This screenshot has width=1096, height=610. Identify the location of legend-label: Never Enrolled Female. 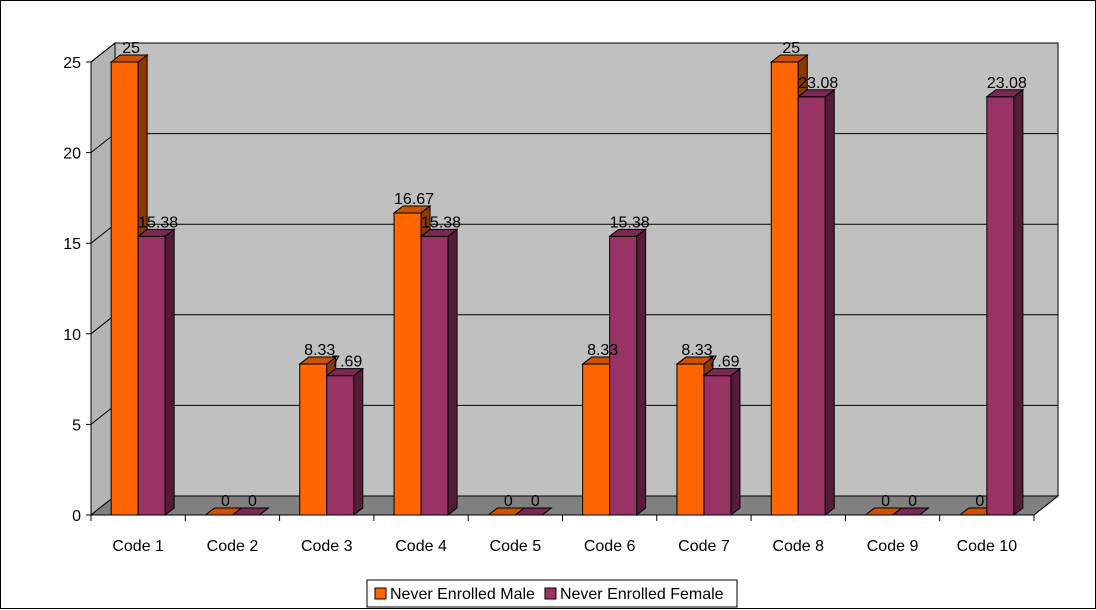
(642, 594).